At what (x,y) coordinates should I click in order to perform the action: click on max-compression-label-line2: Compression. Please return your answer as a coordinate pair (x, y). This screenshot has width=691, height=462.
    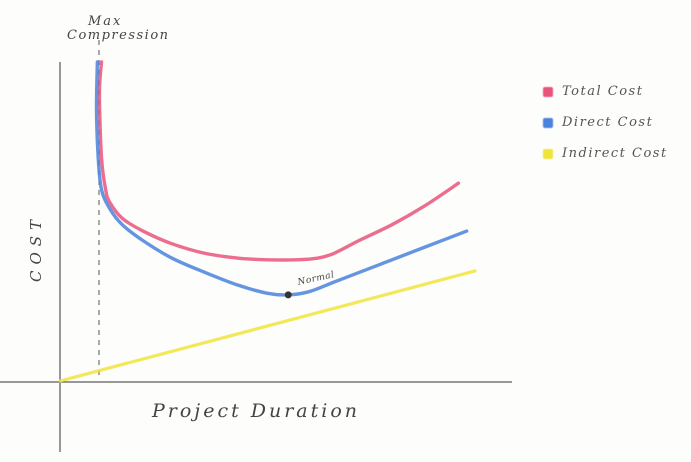
    Looking at the image, I should click on (118, 35).